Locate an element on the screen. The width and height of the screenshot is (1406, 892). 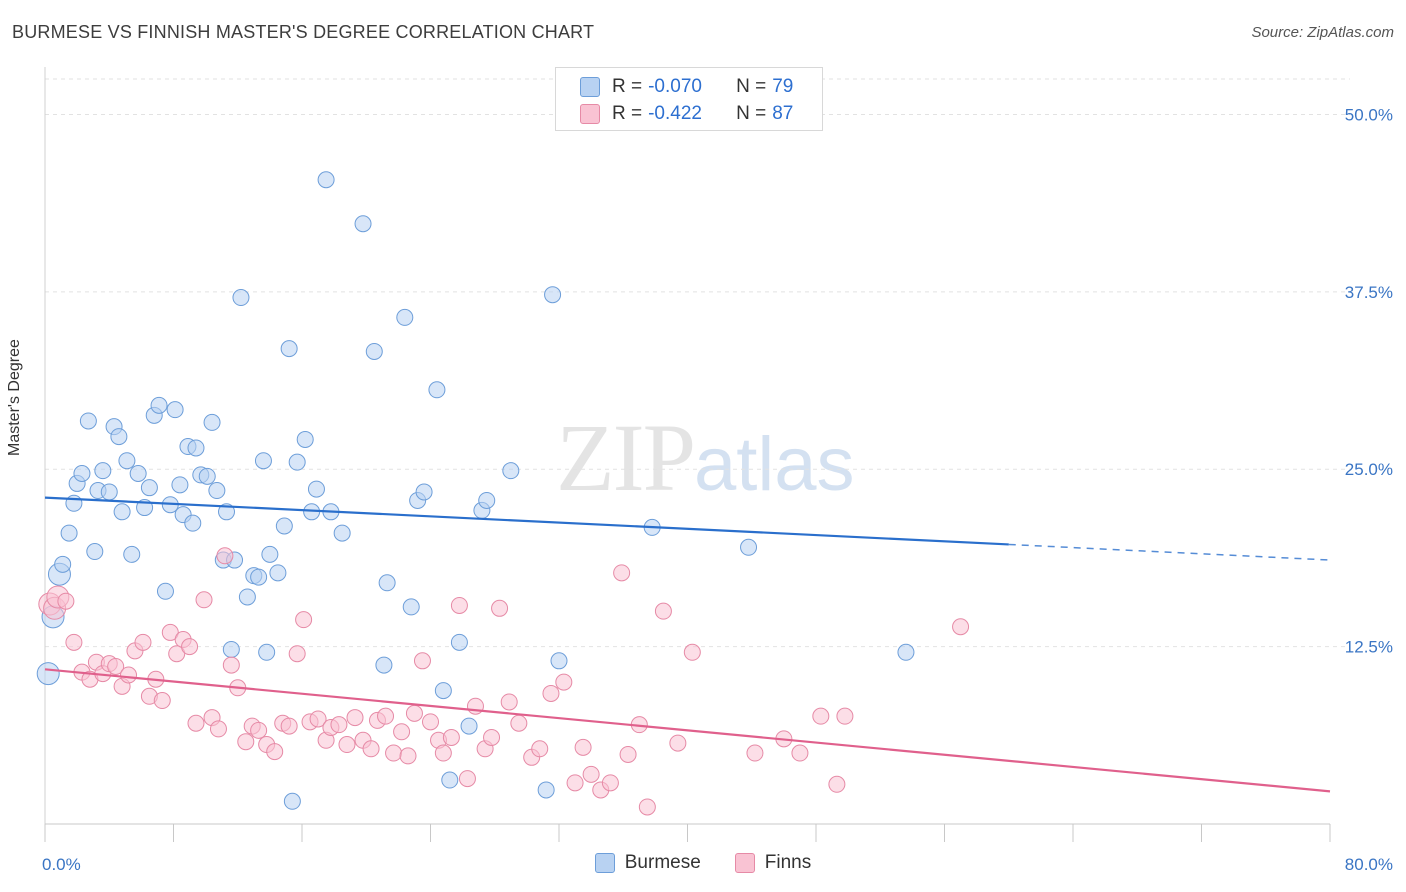
finns-n-label: N = is located at coordinates (751, 113).